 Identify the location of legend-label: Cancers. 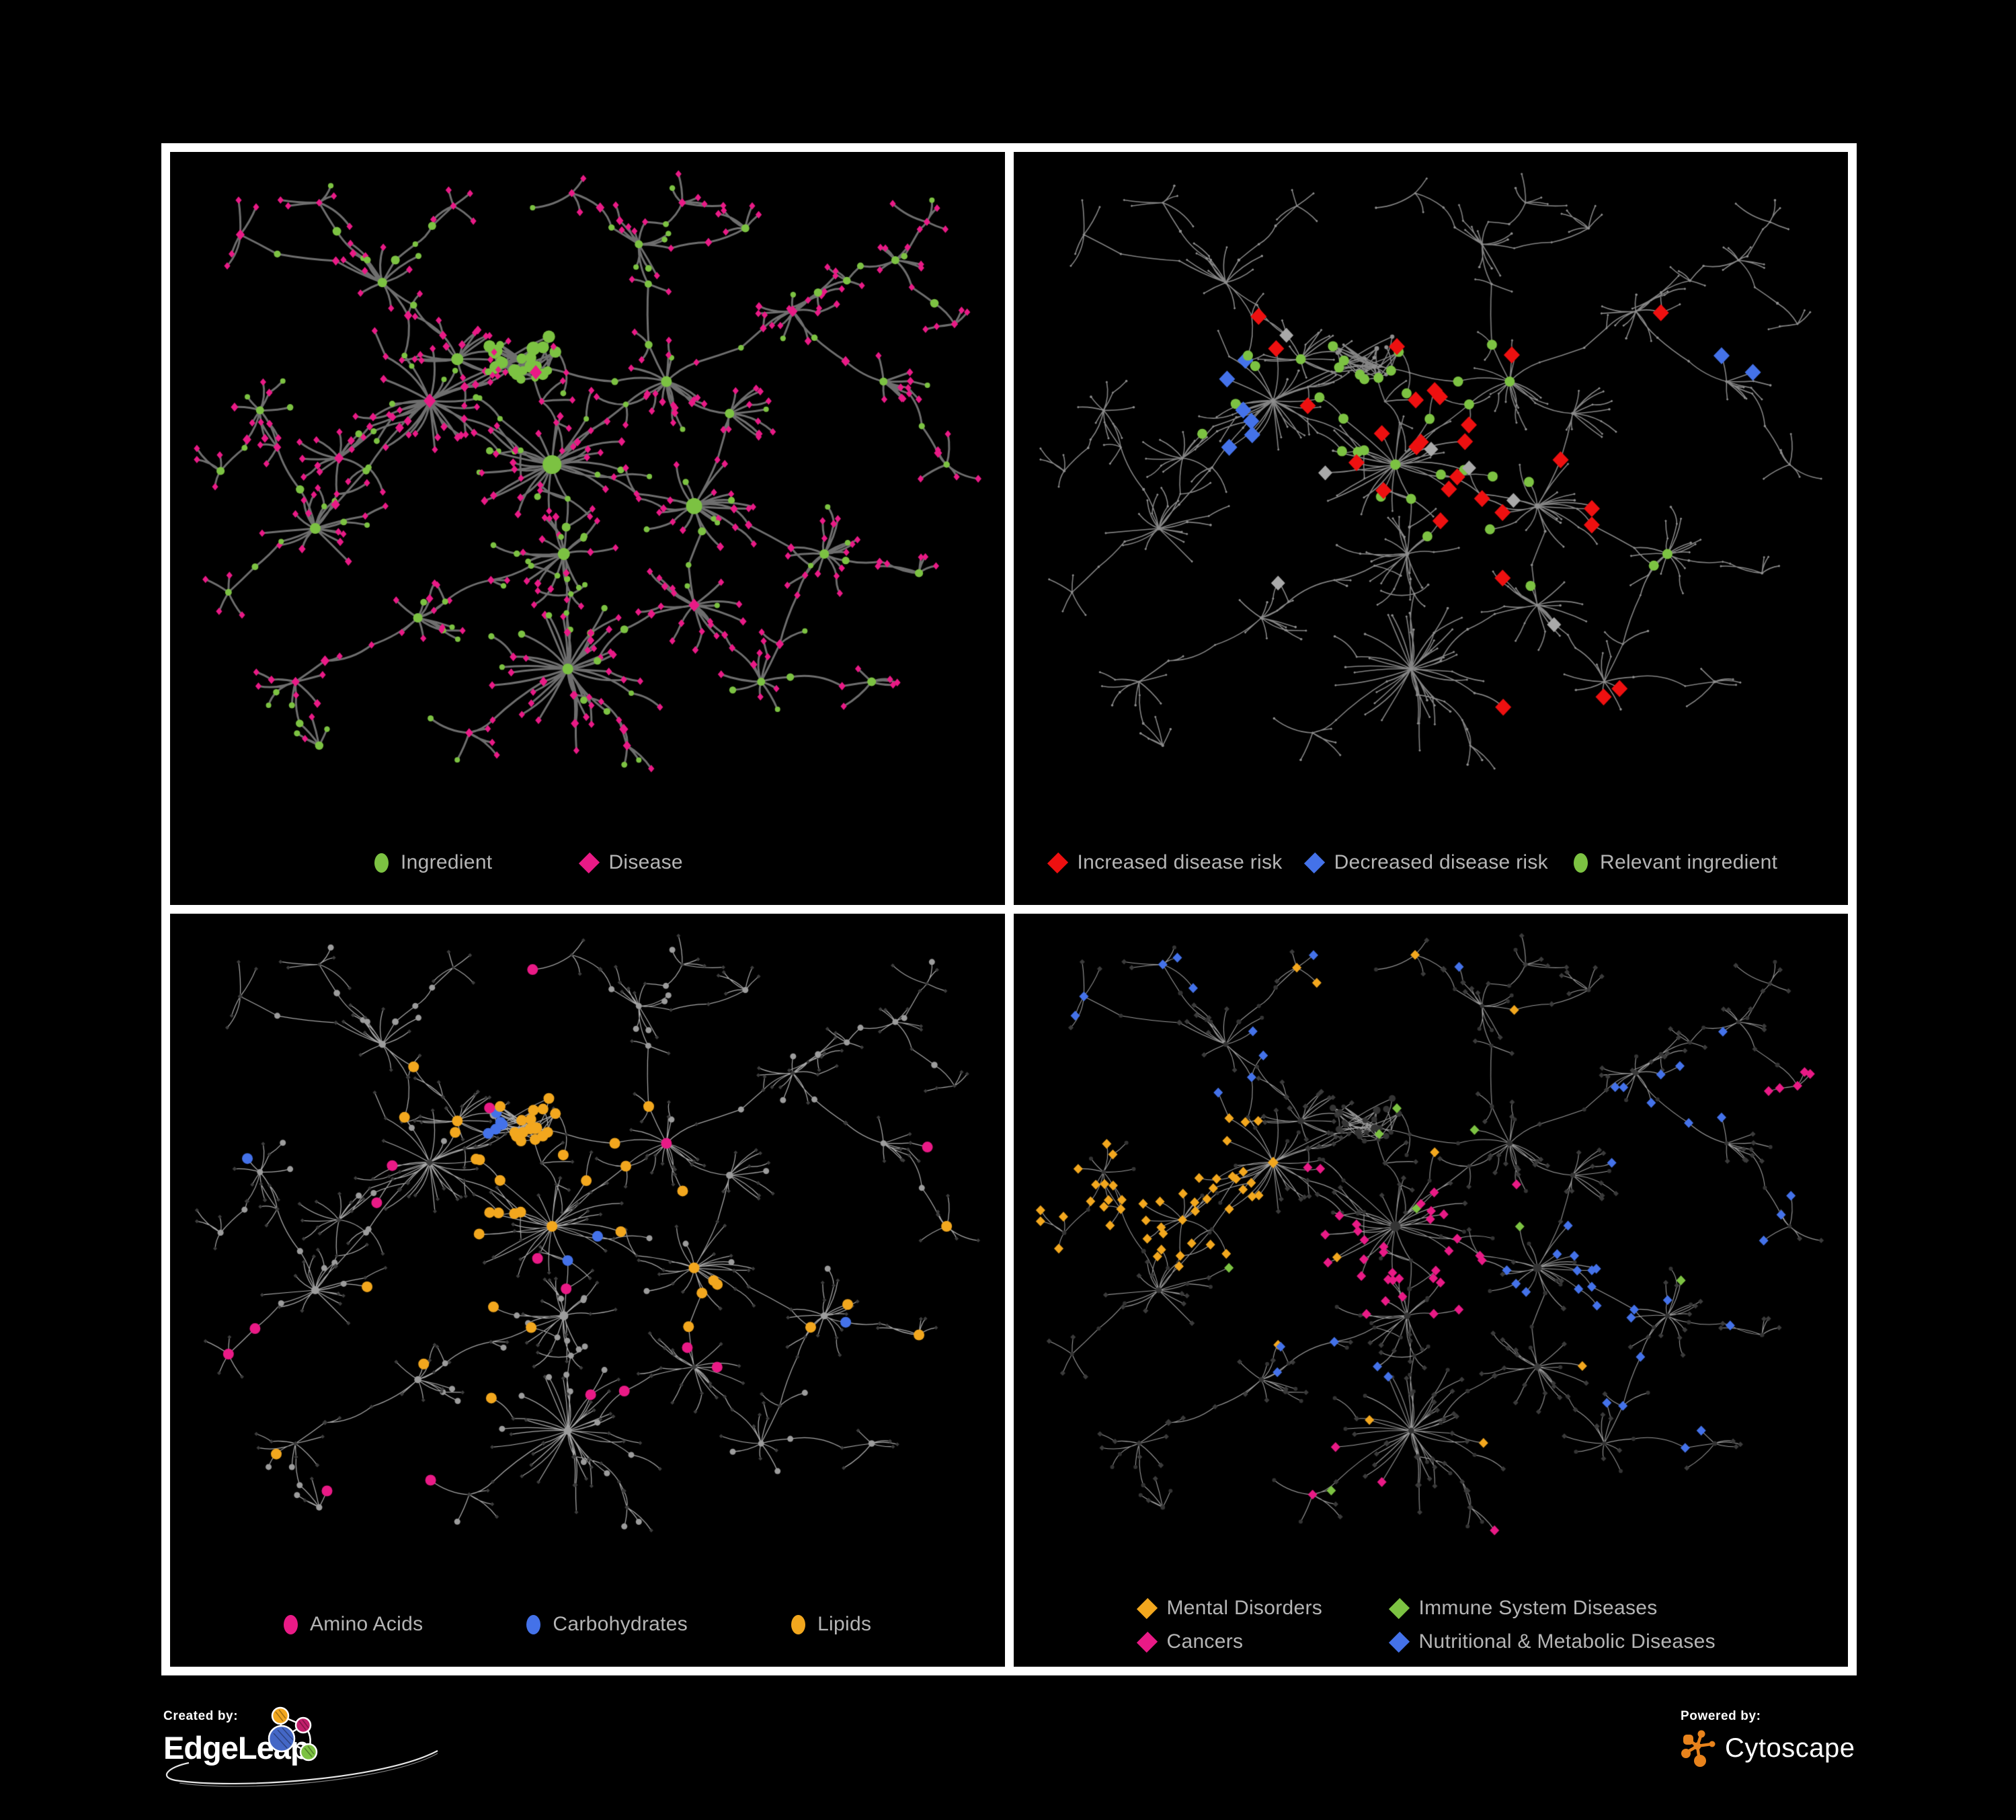
(1205, 1641).